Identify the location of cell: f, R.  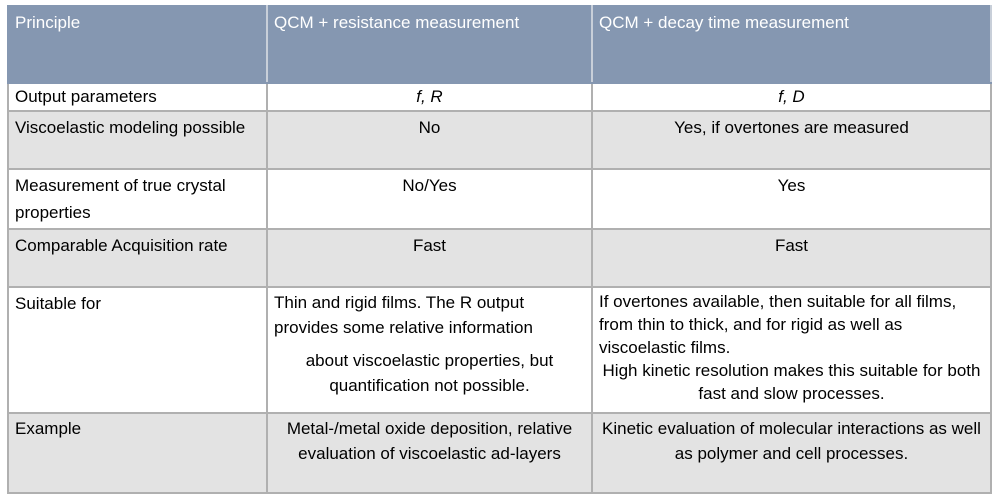
(429, 97).